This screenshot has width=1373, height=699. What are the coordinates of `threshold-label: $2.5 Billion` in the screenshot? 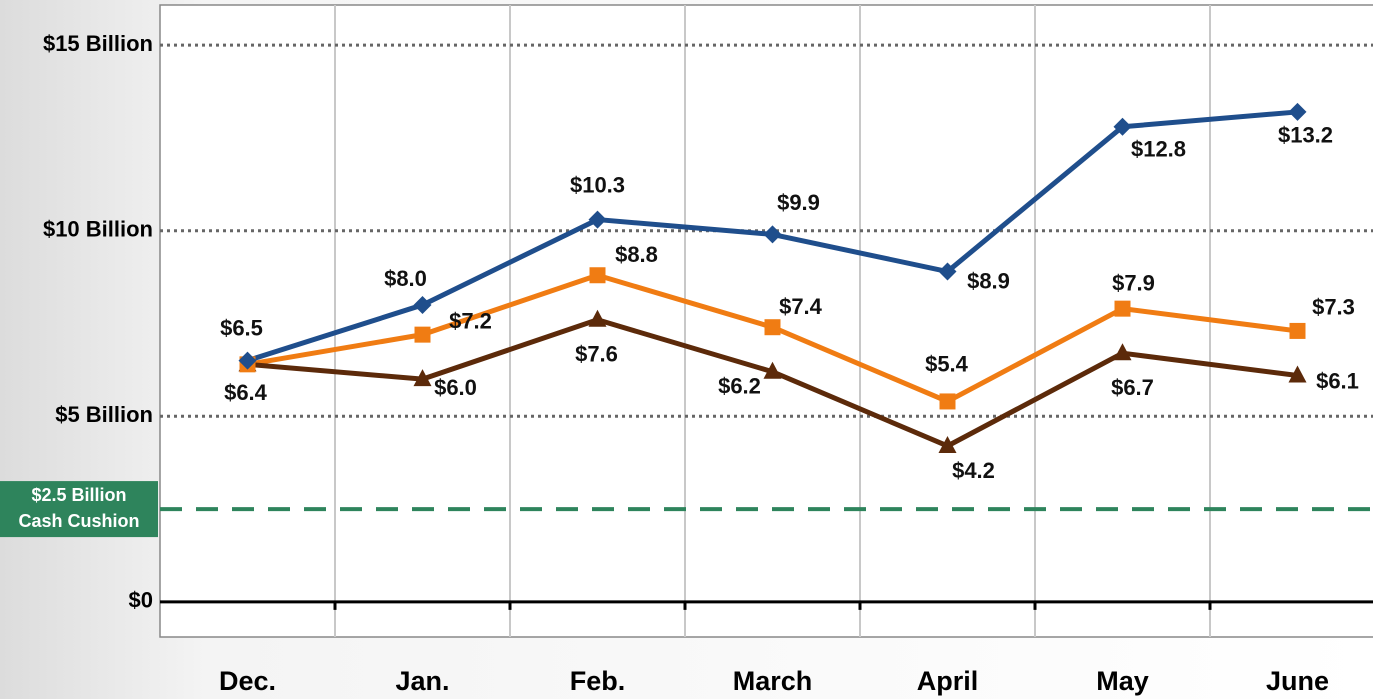 It's located at (78, 495).